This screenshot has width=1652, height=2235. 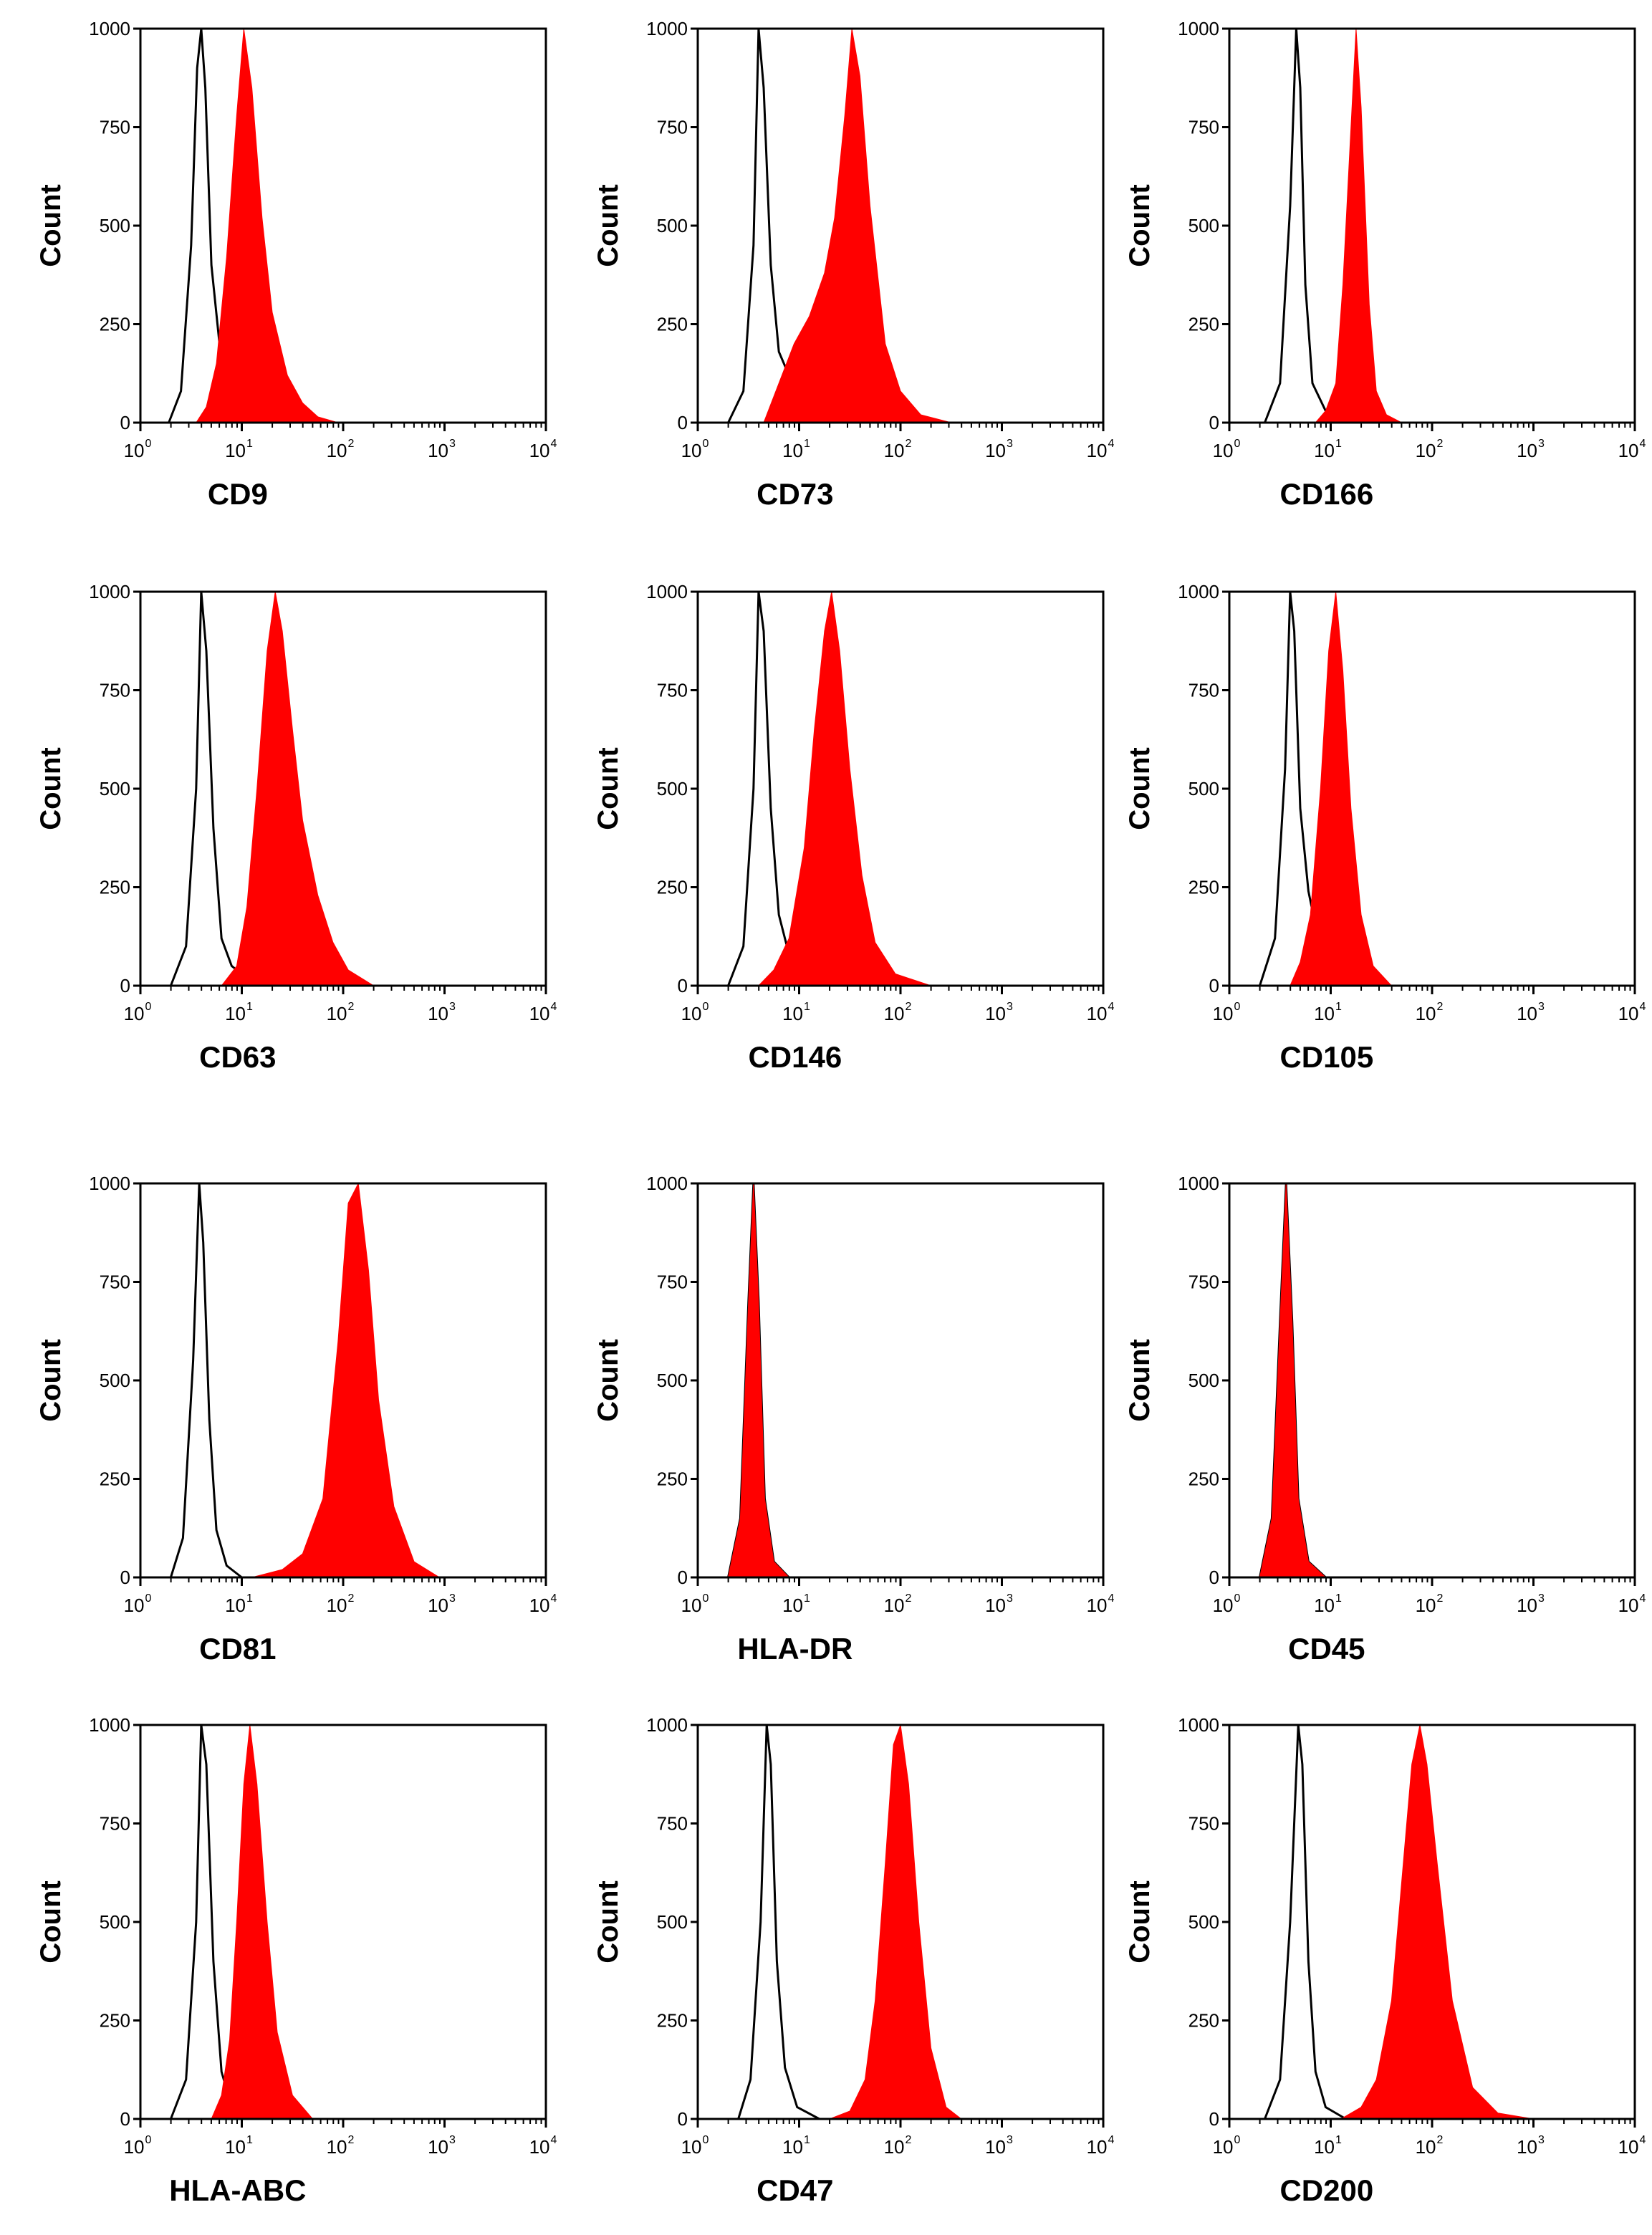 I want to click on histogram-panel: 0 250 500 750 1000 100 10¹ 10² 10³ 10⁴ Count CD166, so click(x=1385, y=264).